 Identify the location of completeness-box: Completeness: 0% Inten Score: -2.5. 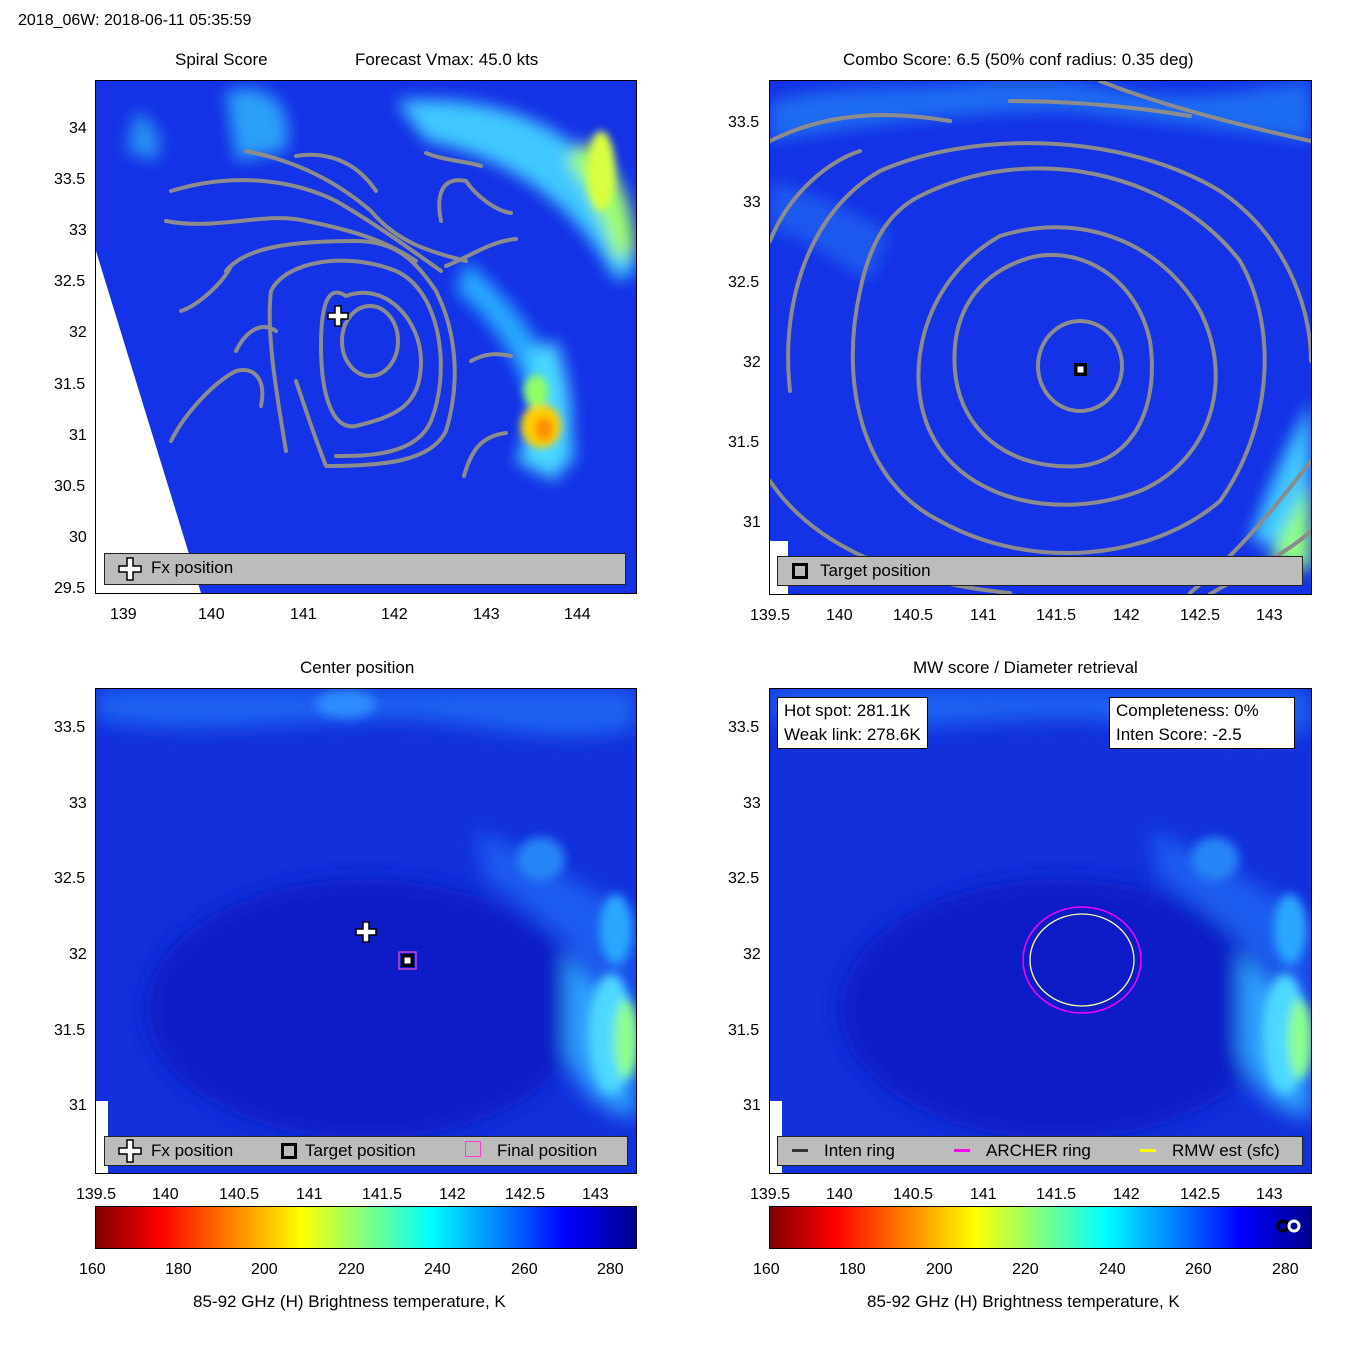
(1202, 723).